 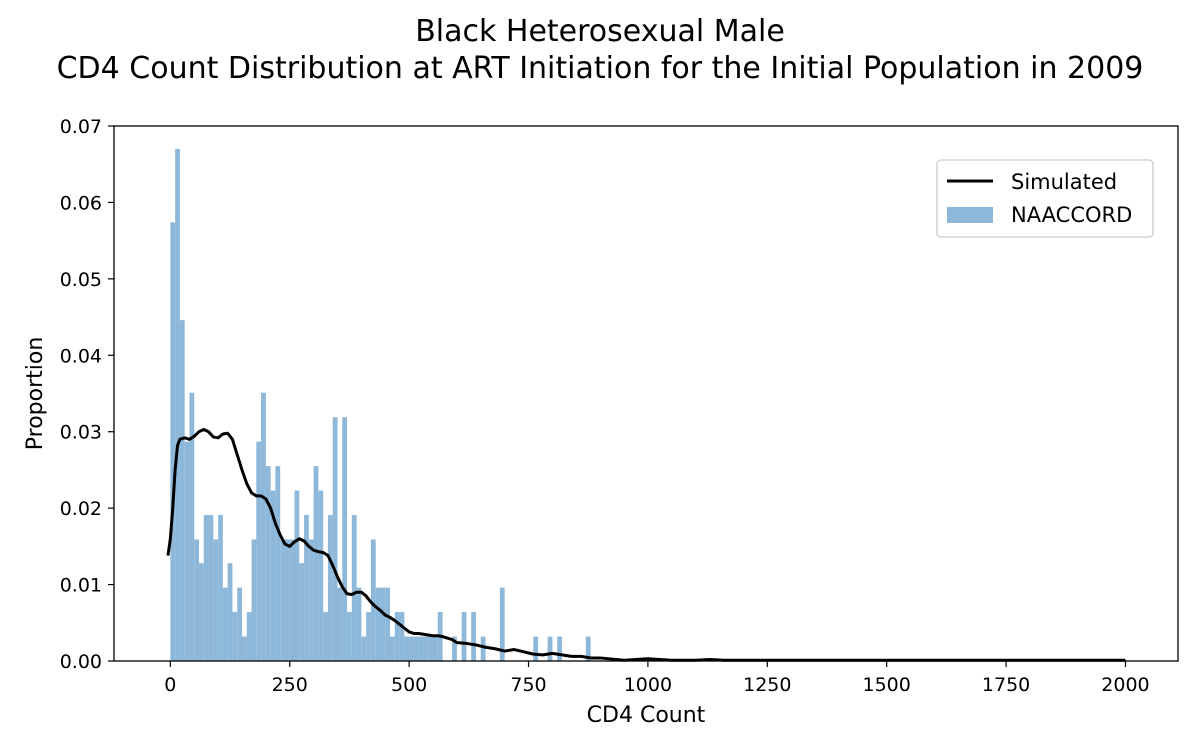 I want to click on x-axis: 0 250 500 750 1000 1250 1500 1750 2000, so click(x=657, y=678).